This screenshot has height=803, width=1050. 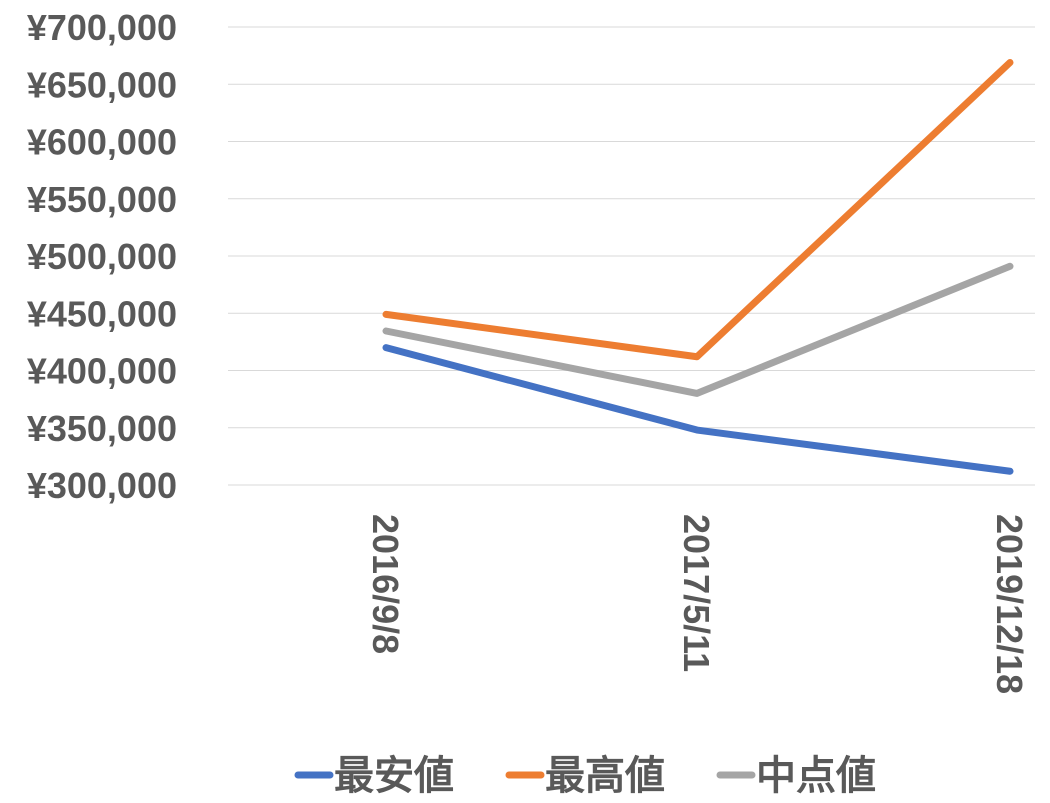 What do you see at coordinates (696, 593) in the screenshot?
I see `x-tick-label: 2017/5/11` at bounding box center [696, 593].